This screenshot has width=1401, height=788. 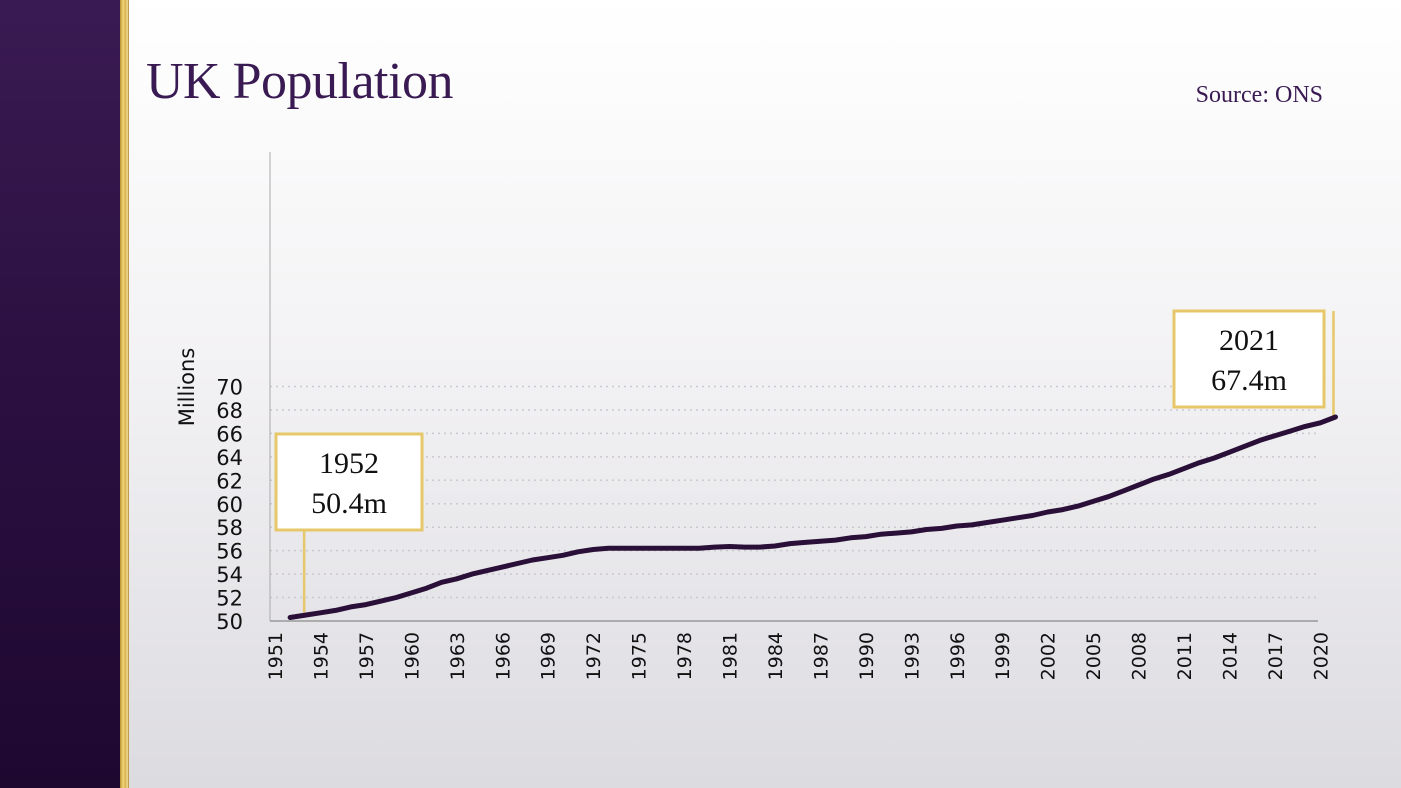 What do you see at coordinates (124, 394) in the screenshot?
I see `gold-border` at bounding box center [124, 394].